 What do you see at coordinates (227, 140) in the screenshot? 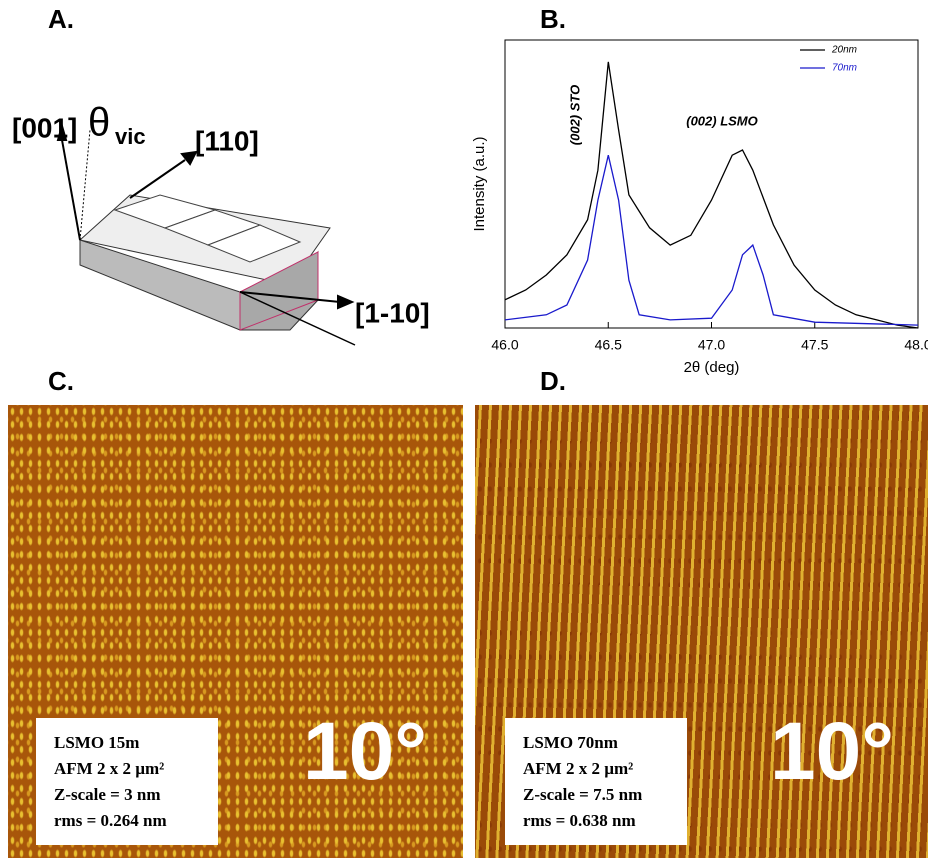
I see `direction-label: [110]` at bounding box center [227, 140].